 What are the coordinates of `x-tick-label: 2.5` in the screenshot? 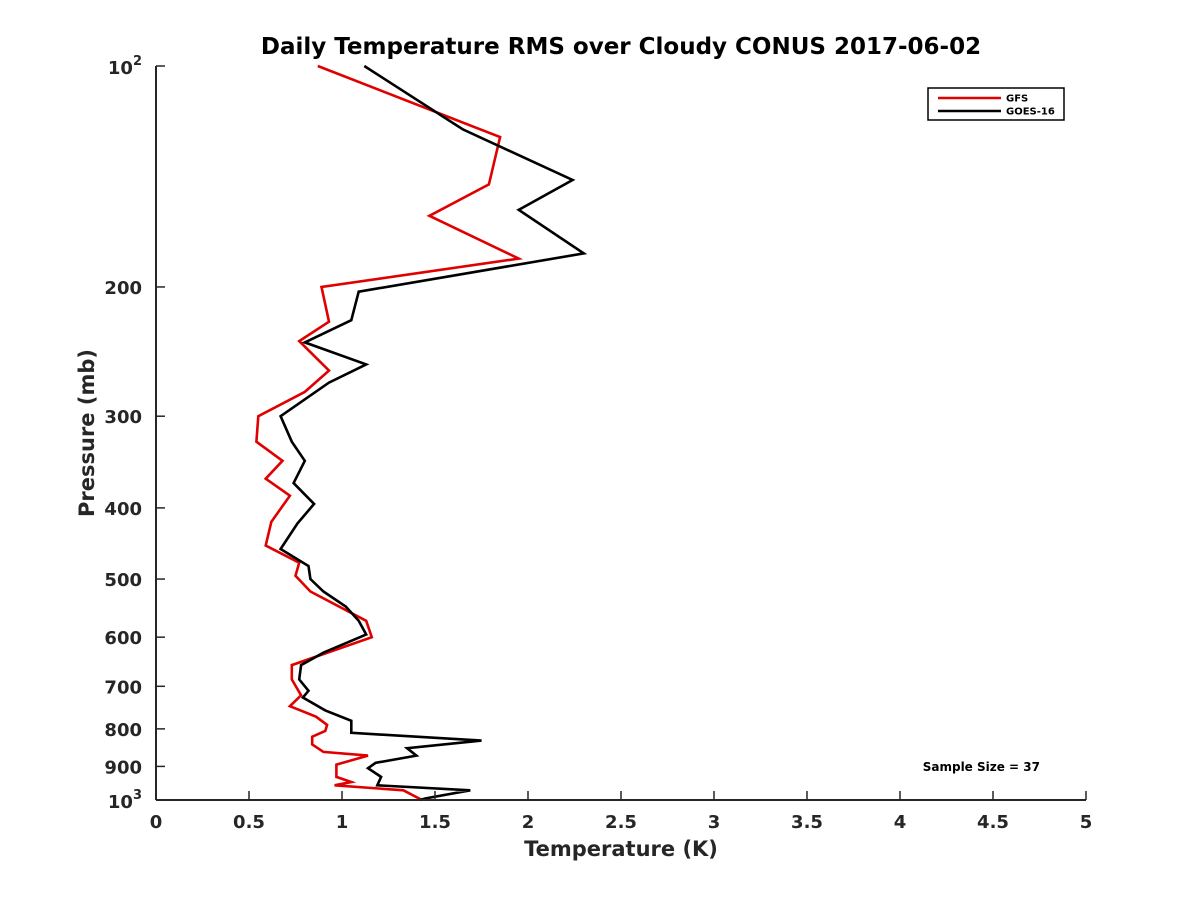 It's located at (621, 822).